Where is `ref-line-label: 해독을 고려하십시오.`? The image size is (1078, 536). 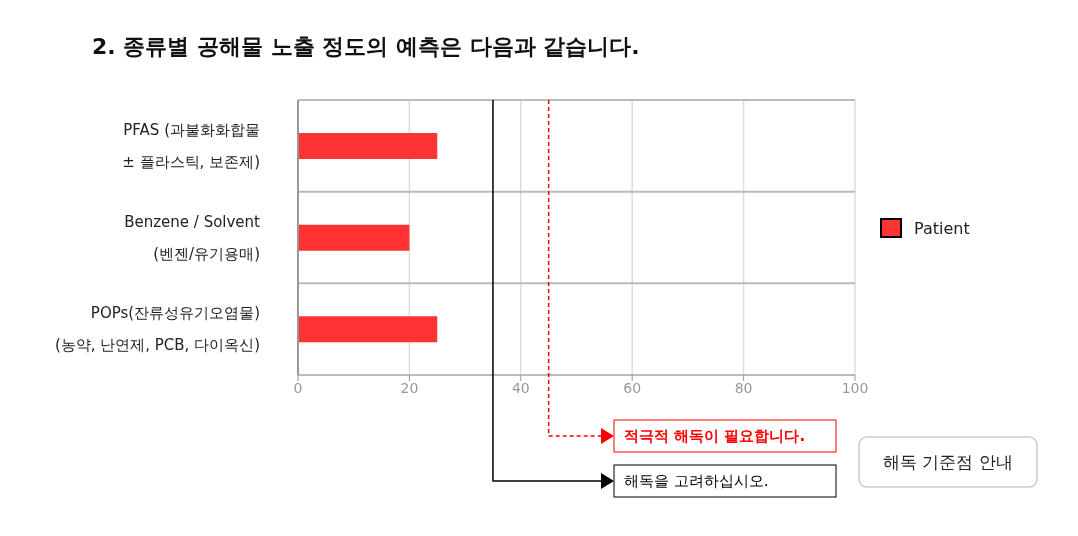
ref-line-label: 해독을 고려하십시오. is located at coordinates (696, 481).